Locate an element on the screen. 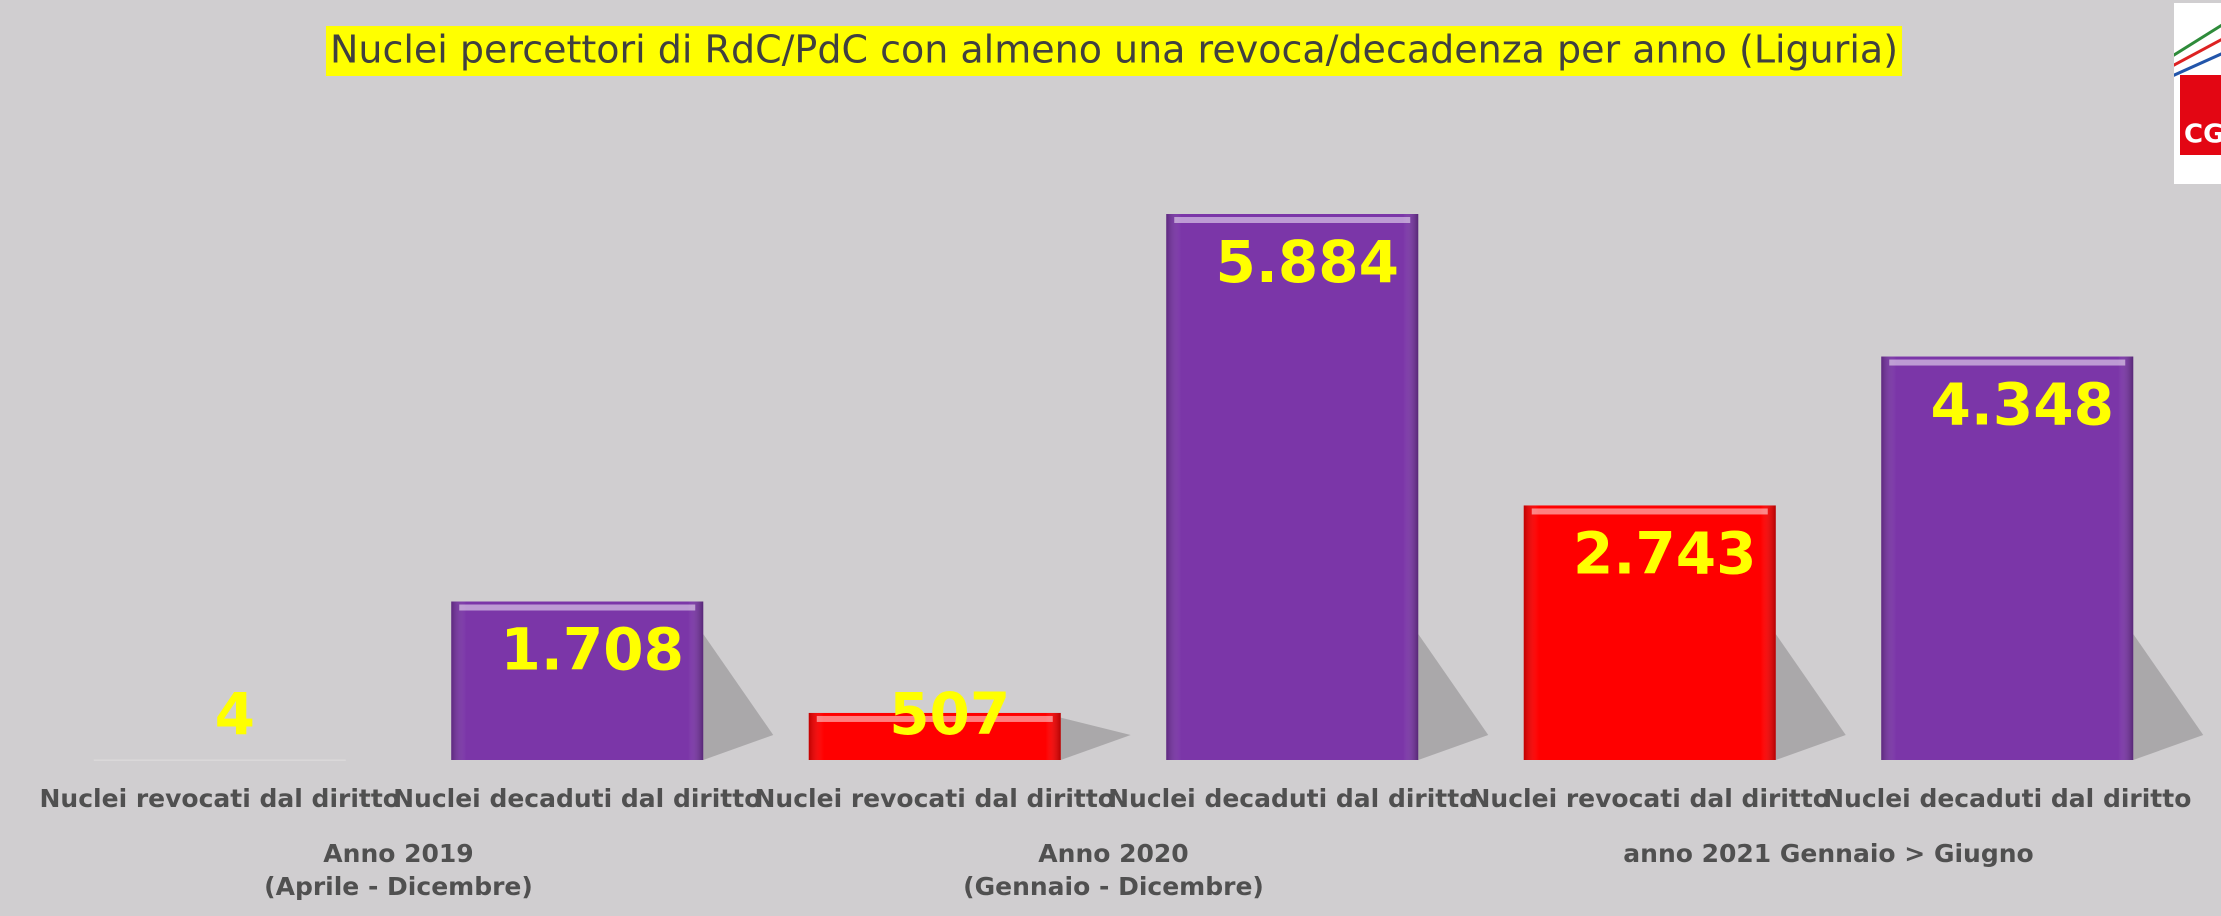 The image size is (2221, 916). value-label: 5.884 is located at coordinates (1307, 262).